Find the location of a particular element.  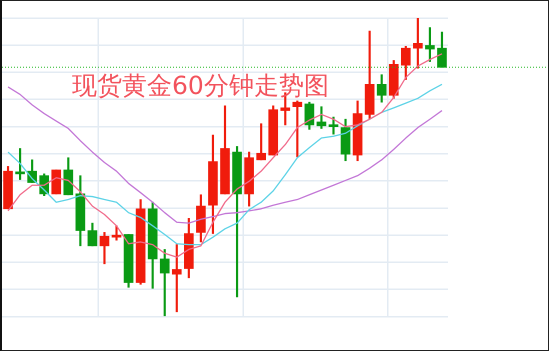

text: 现货黄金60分钟走势图 is located at coordinates (200, 86).